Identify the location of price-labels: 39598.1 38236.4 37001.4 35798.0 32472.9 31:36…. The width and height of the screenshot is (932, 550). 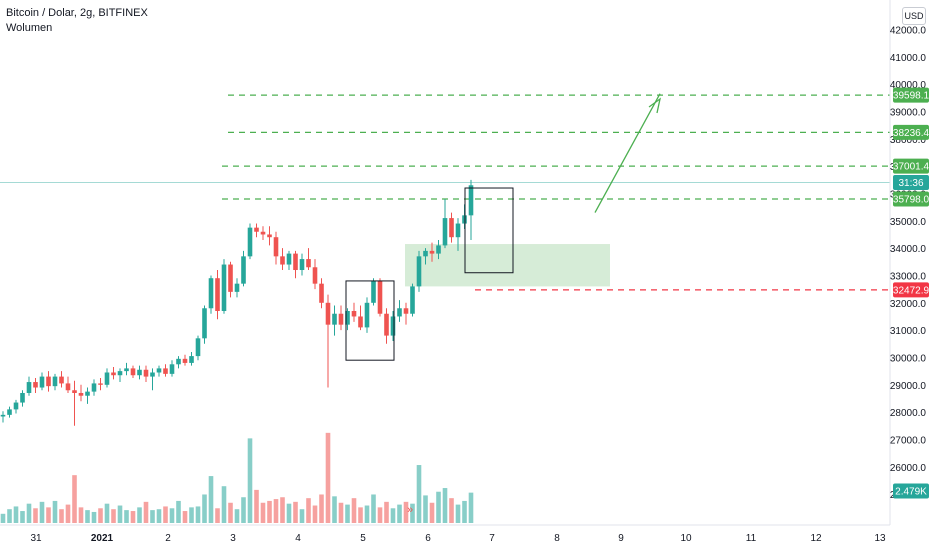
(911, 293).